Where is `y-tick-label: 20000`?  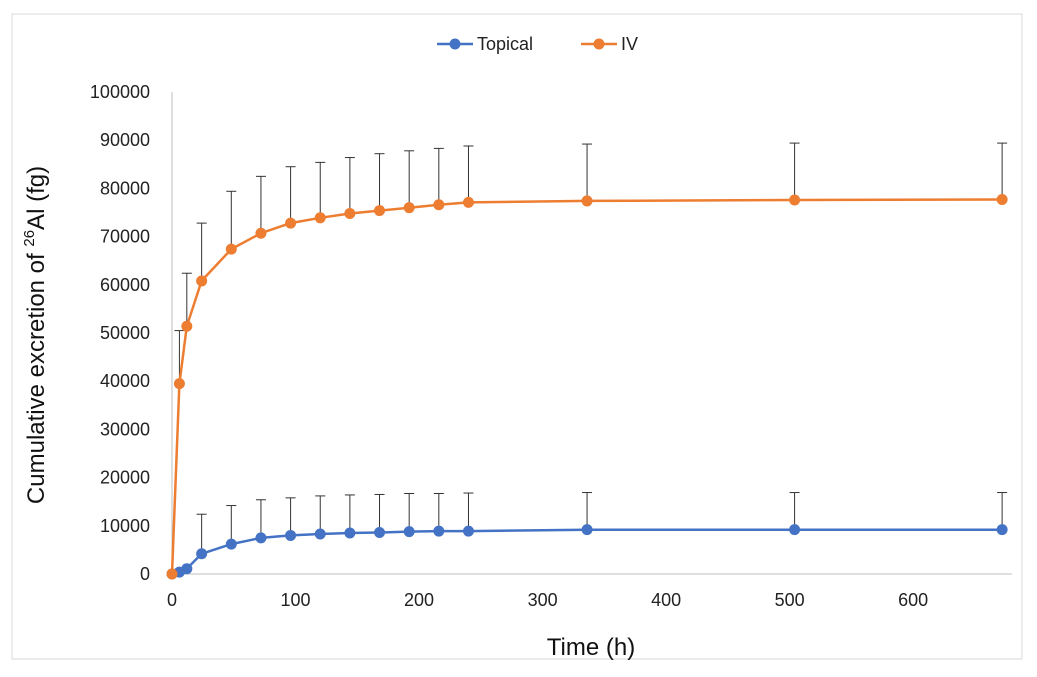 y-tick-label: 20000 is located at coordinates (125, 478).